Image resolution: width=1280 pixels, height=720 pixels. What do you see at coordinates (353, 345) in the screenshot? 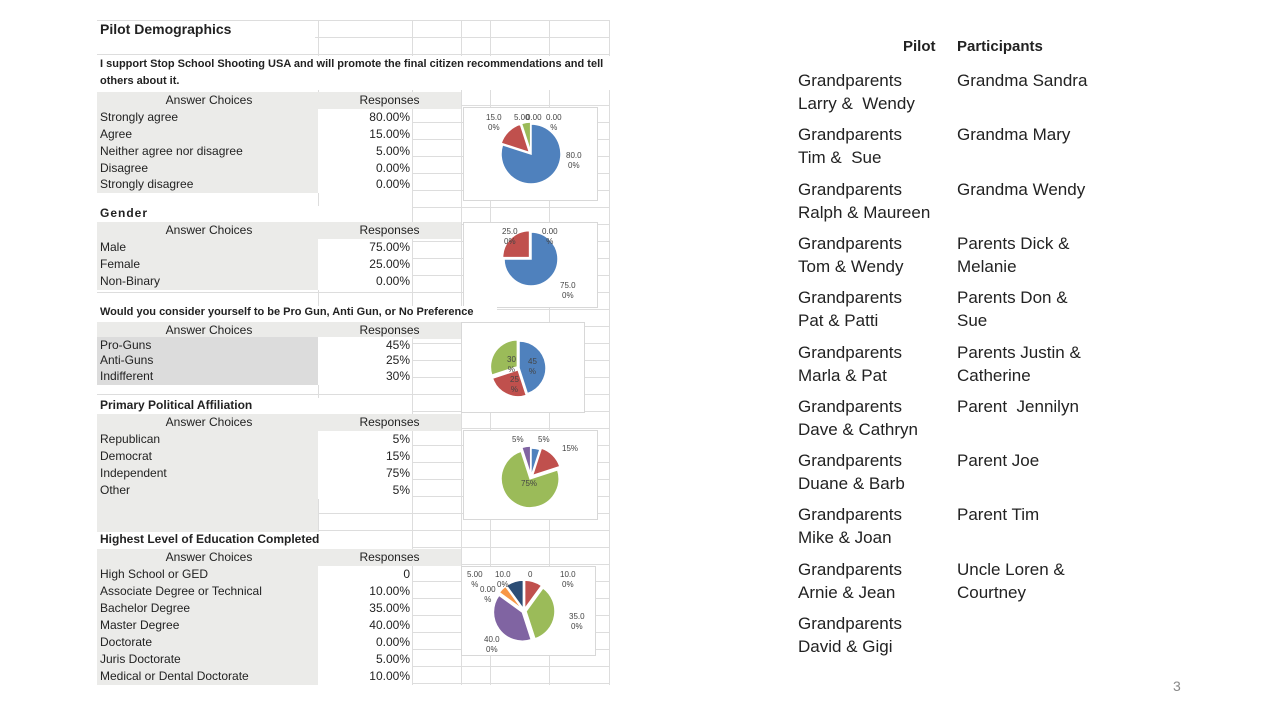
I see `table-row: Pro-Guns 45%` at bounding box center [353, 345].